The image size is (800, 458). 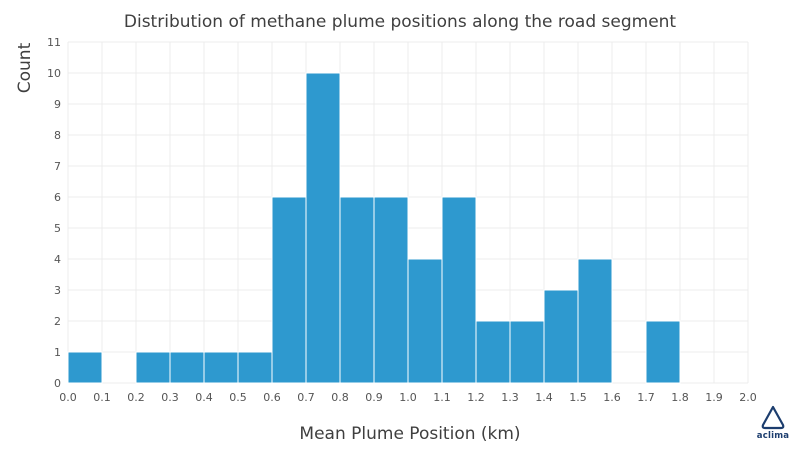 What do you see at coordinates (54, 73) in the screenshot?
I see `y-tick-label: 10` at bounding box center [54, 73].